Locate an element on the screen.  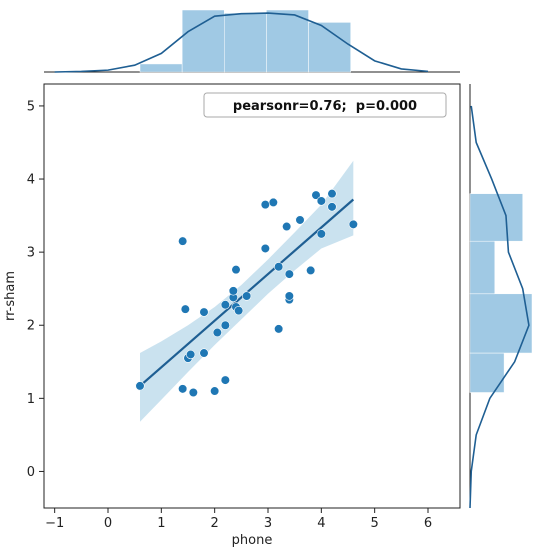
x-axis-label: phone is located at coordinates (252, 540).